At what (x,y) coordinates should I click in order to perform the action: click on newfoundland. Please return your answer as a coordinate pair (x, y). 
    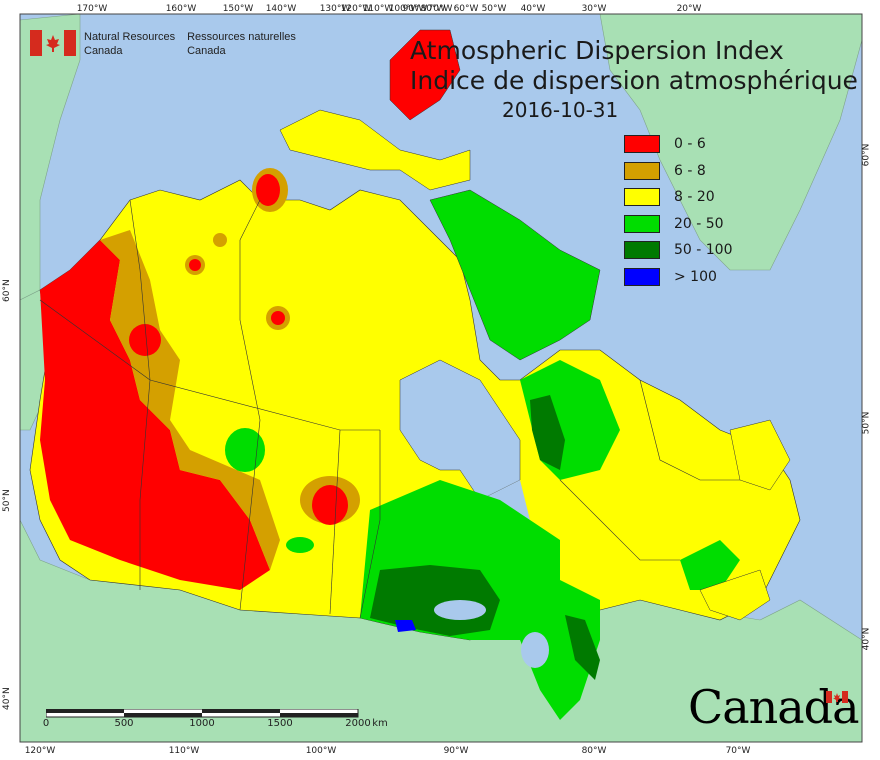
    Looking at the image, I should click on (760, 455).